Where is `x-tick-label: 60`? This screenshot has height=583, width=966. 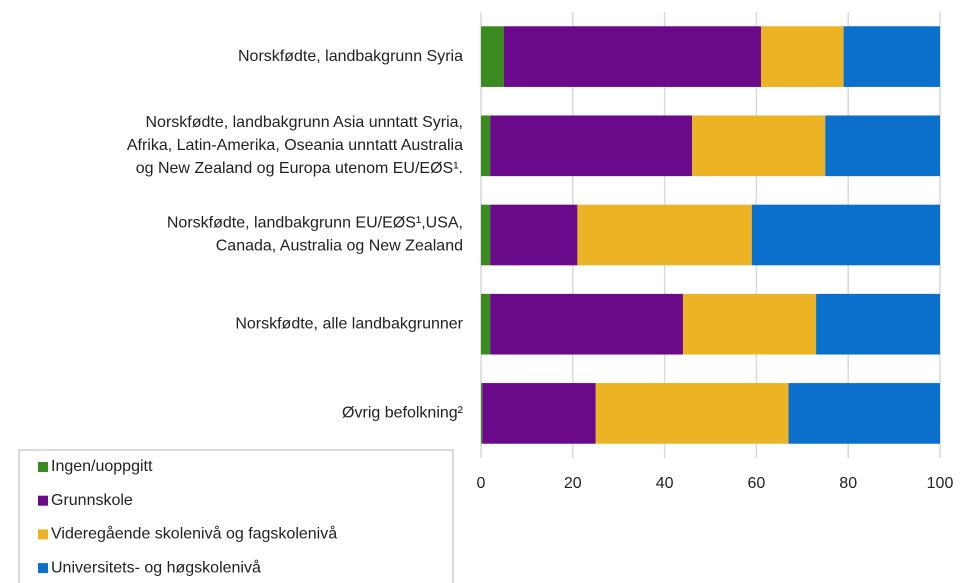
x-tick-label: 60 is located at coordinates (757, 483).